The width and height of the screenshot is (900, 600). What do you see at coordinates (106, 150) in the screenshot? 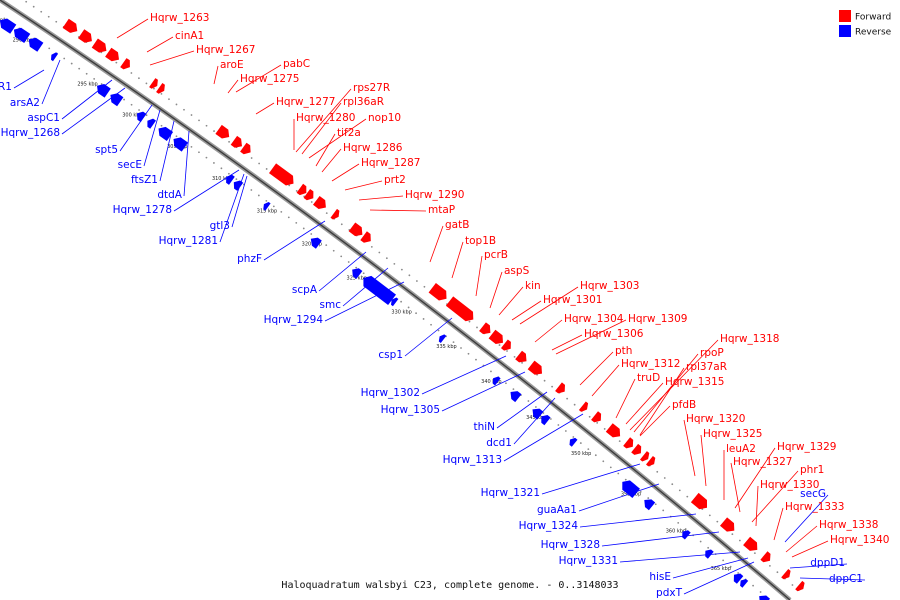
I see `gene-label-spt5: spt5` at bounding box center [106, 150].